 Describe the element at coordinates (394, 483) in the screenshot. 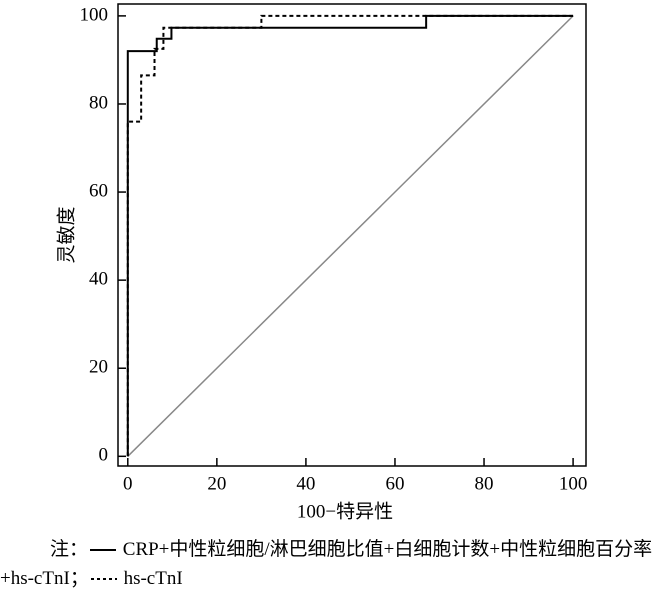

I see `x-tick-label: 60` at that location.